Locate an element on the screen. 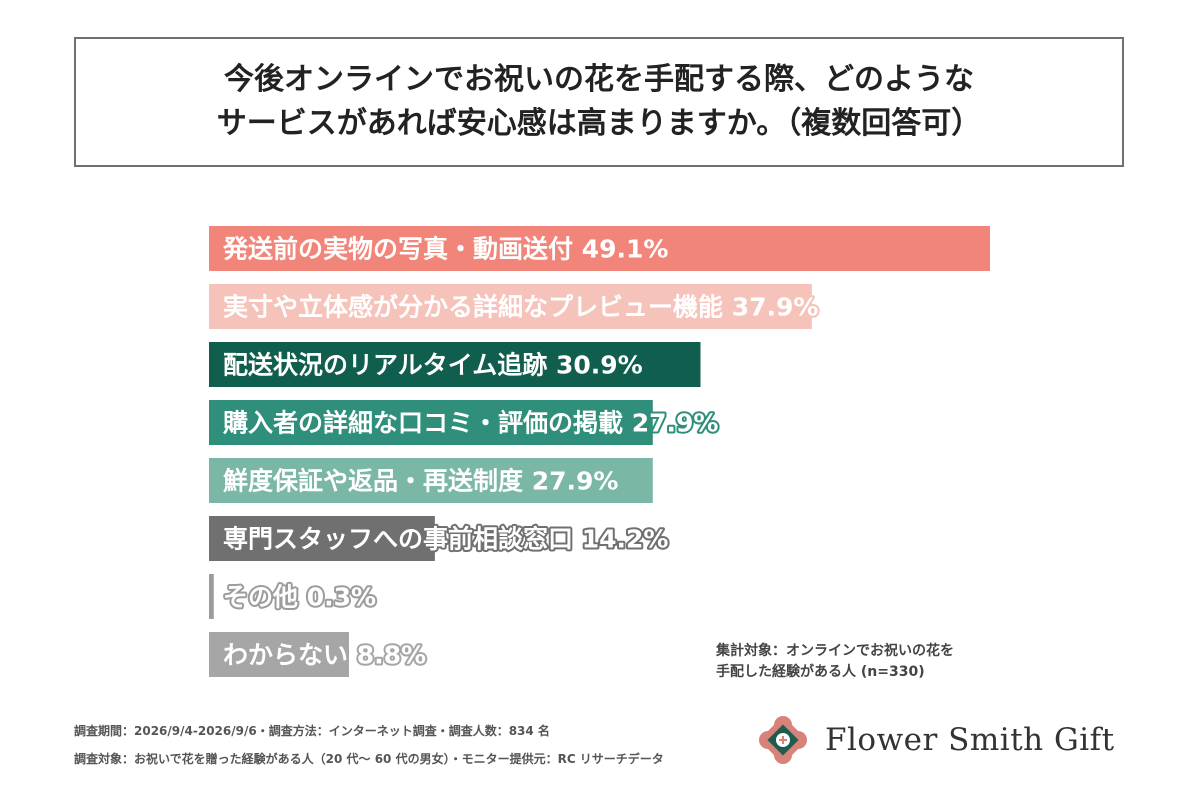 This screenshot has height=800, width=1200. category-label-7: その他 is located at coordinates (265, 597).